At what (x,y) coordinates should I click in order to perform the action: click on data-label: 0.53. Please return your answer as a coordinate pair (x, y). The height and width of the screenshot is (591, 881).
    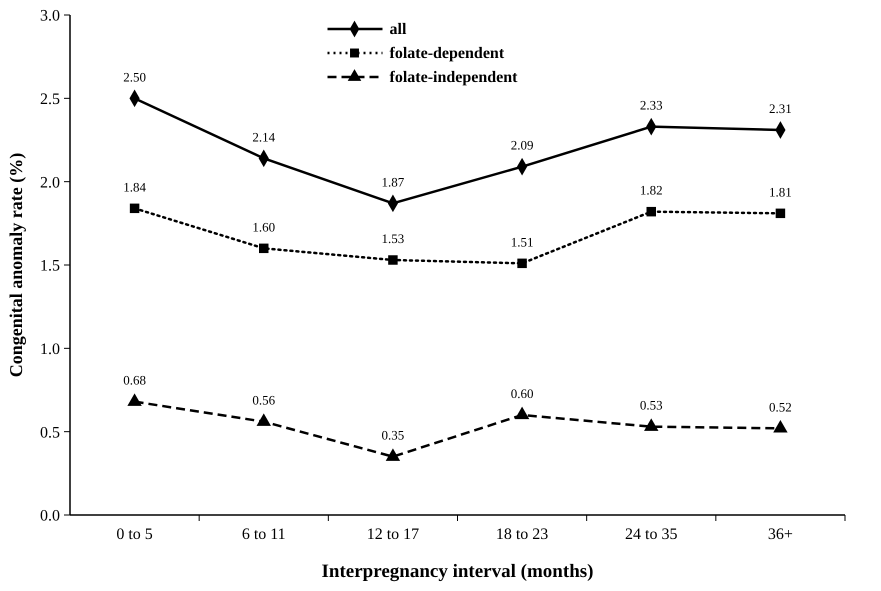
    Looking at the image, I should click on (651, 405).